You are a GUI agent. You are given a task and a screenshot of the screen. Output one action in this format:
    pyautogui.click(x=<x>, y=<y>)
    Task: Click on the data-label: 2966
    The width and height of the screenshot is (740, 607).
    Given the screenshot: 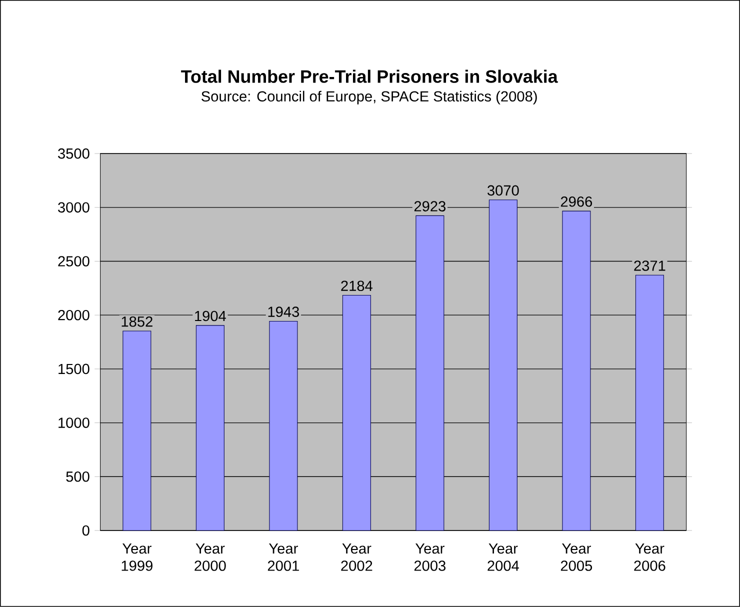 What is the action you would take?
    pyautogui.click(x=576, y=201)
    